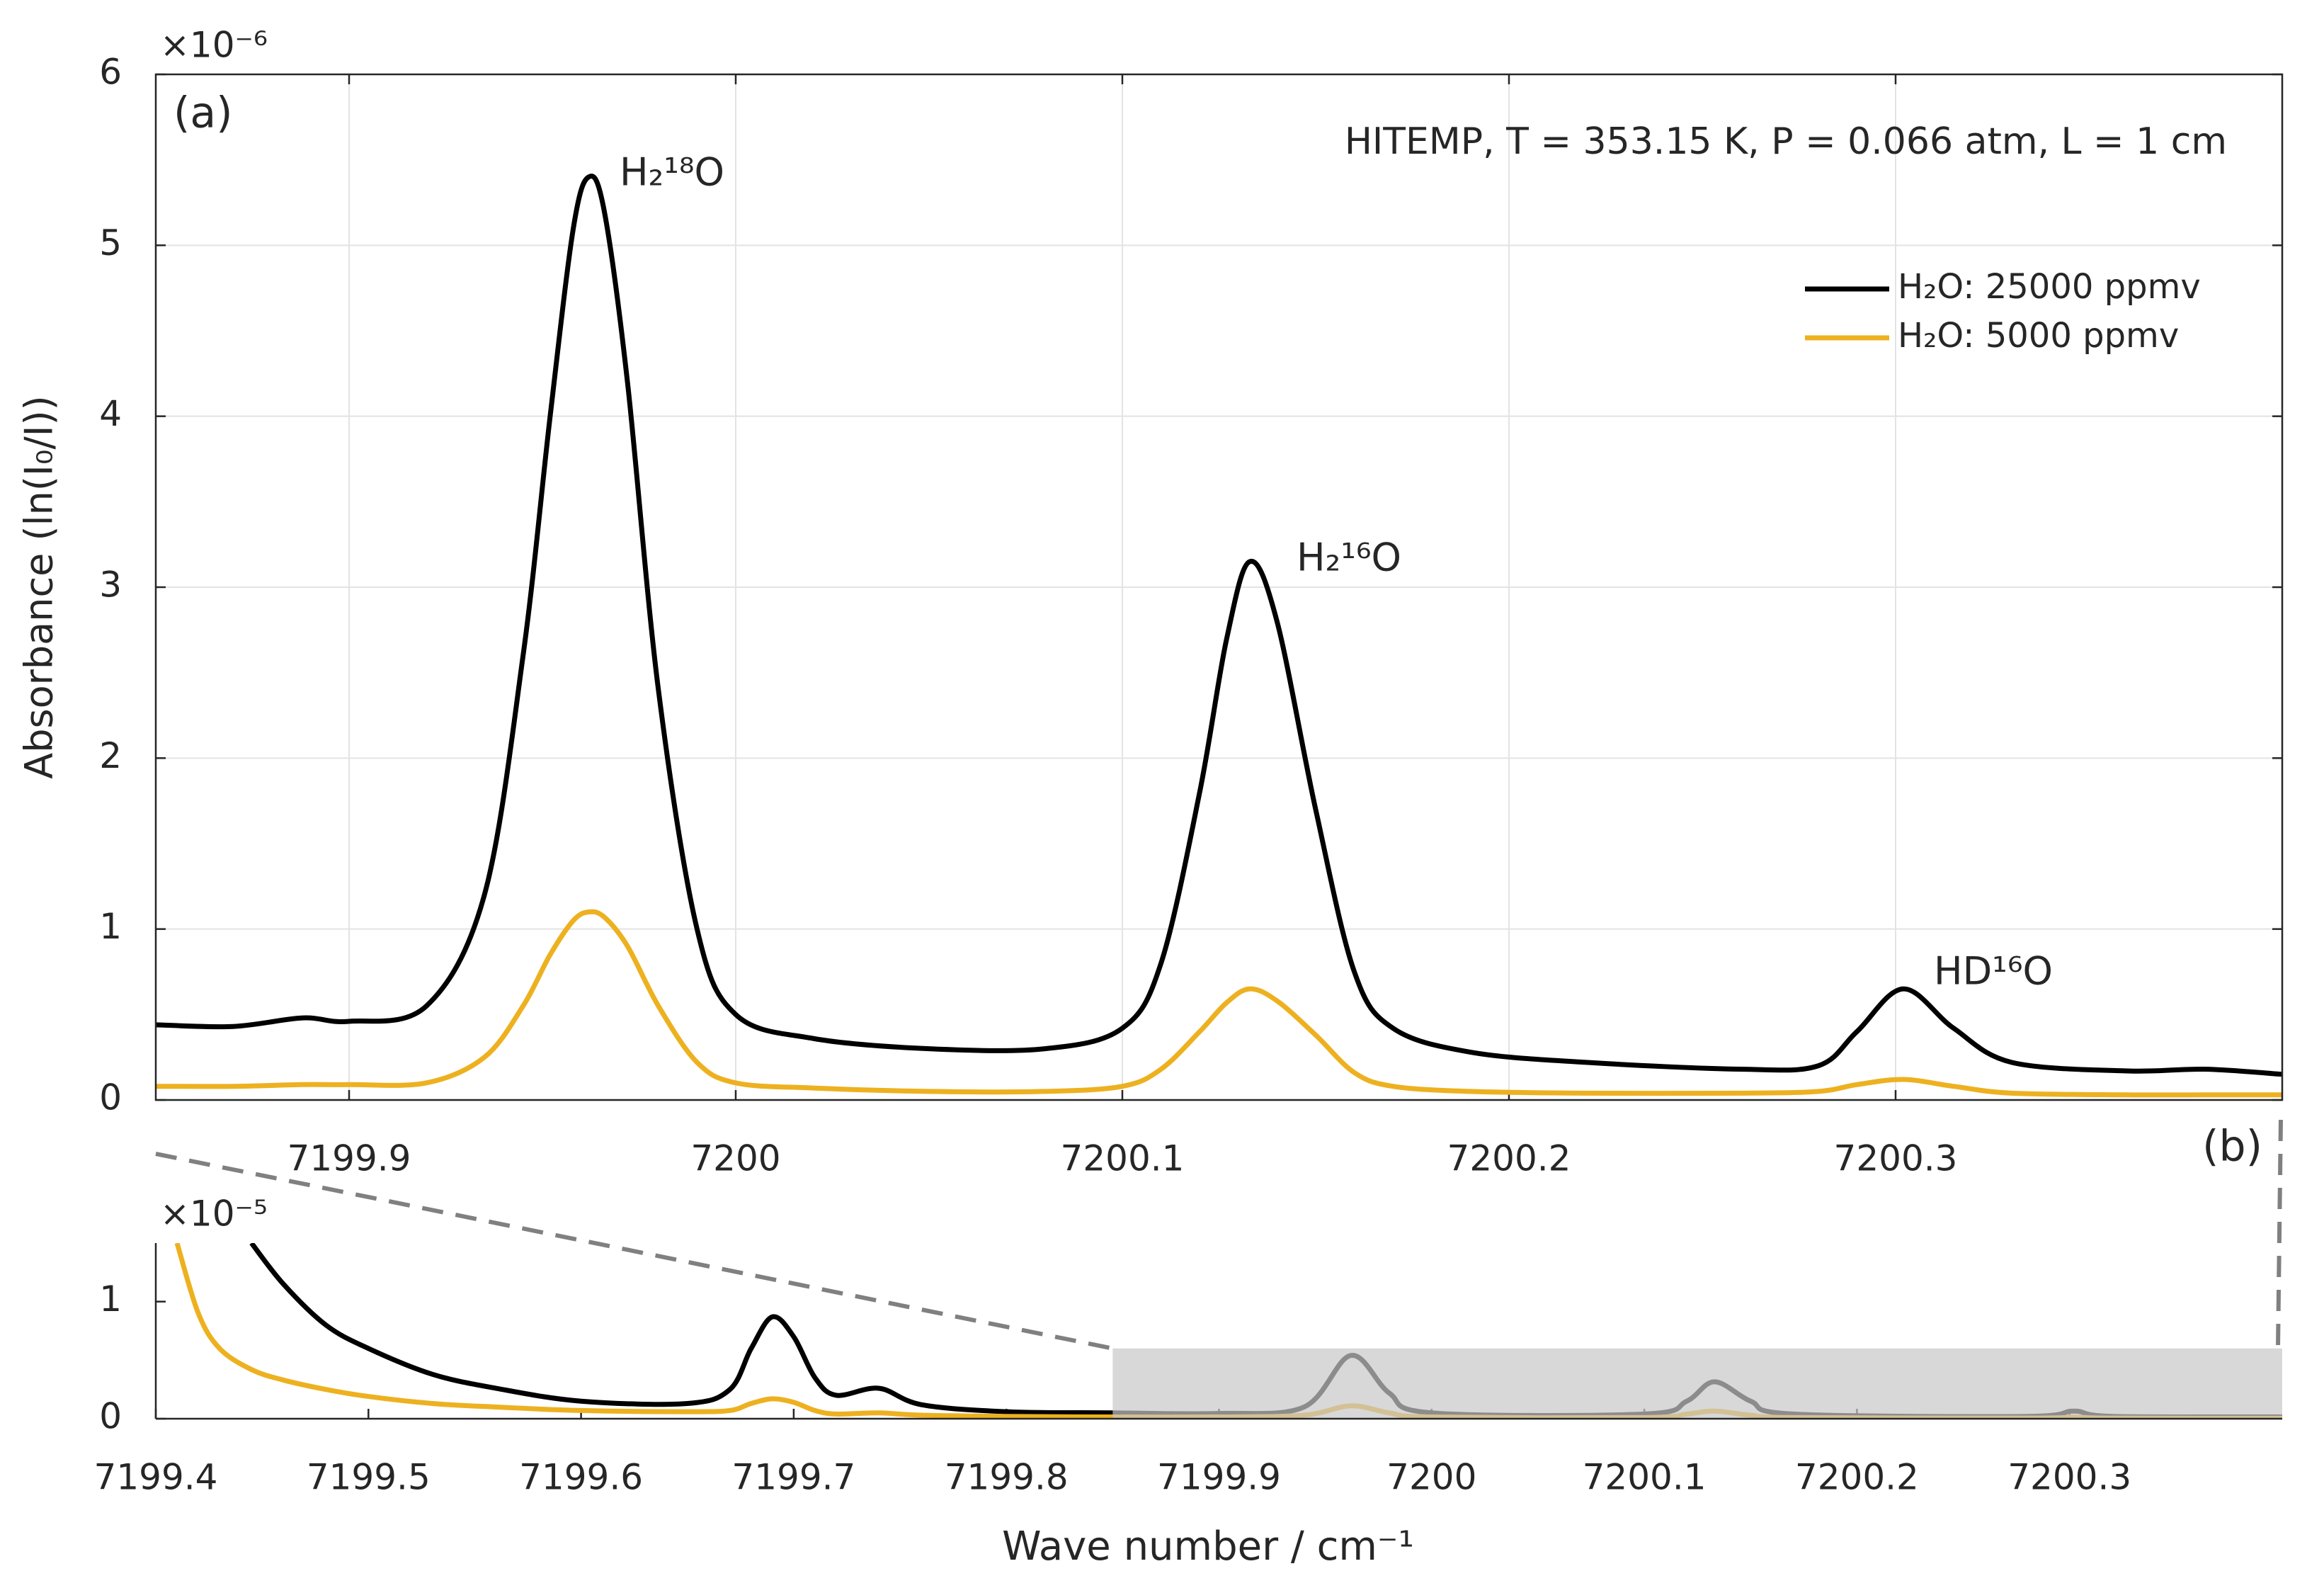  What do you see at coordinates (1697, 1383) in the screenshot?
I see `zoom-region` at bounding box center [1697, 1383].